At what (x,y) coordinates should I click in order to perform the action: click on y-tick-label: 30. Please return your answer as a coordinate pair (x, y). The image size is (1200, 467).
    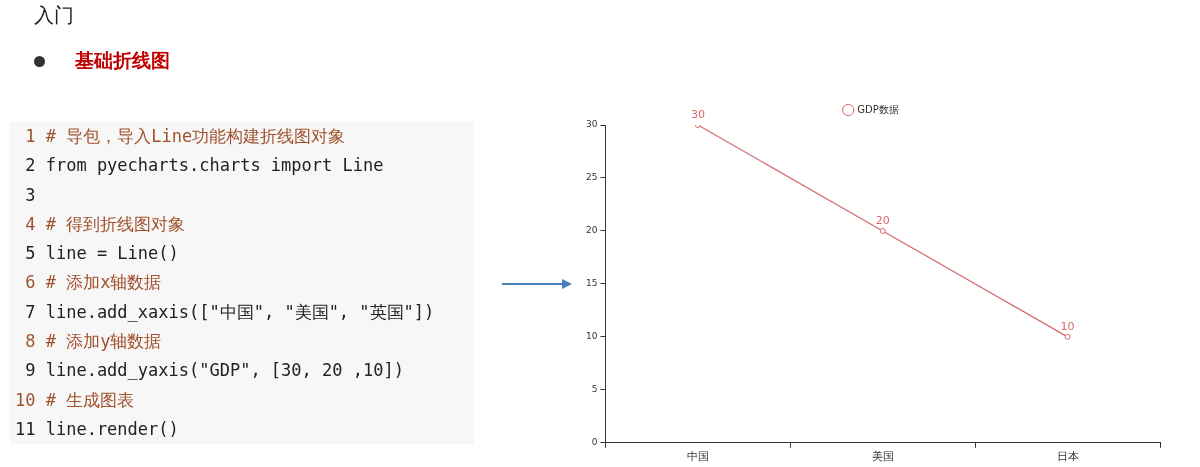
    Looking at the image, I should click on (592, 124).